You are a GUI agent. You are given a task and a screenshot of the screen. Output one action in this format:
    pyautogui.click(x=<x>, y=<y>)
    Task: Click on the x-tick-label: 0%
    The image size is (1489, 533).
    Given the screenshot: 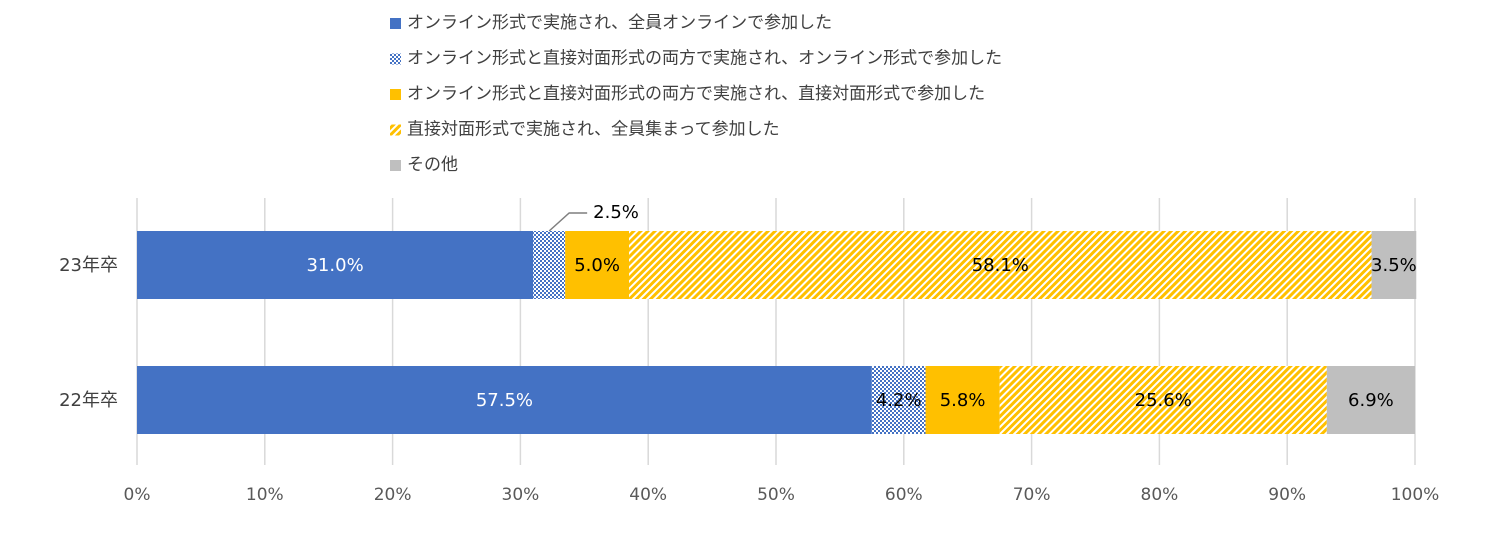 What is the action you would take?
    pyautogui.click(x=137, y=495)
    